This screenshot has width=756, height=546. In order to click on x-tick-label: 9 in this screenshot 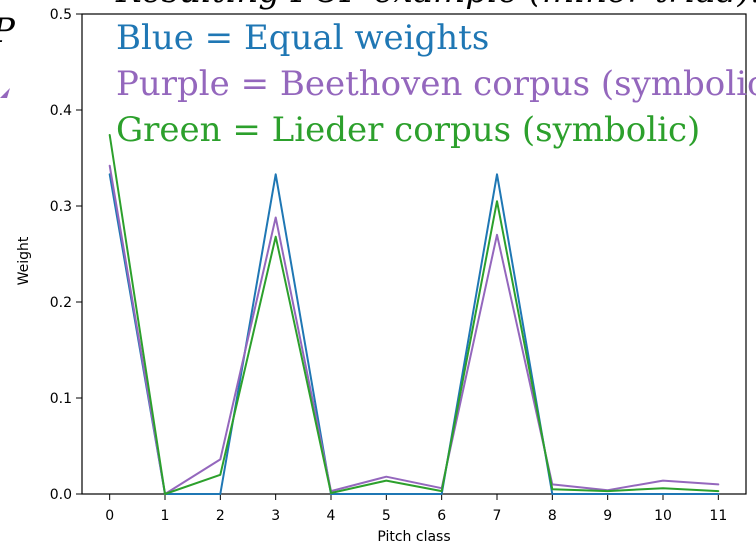, I will do `click(607, 516)`.